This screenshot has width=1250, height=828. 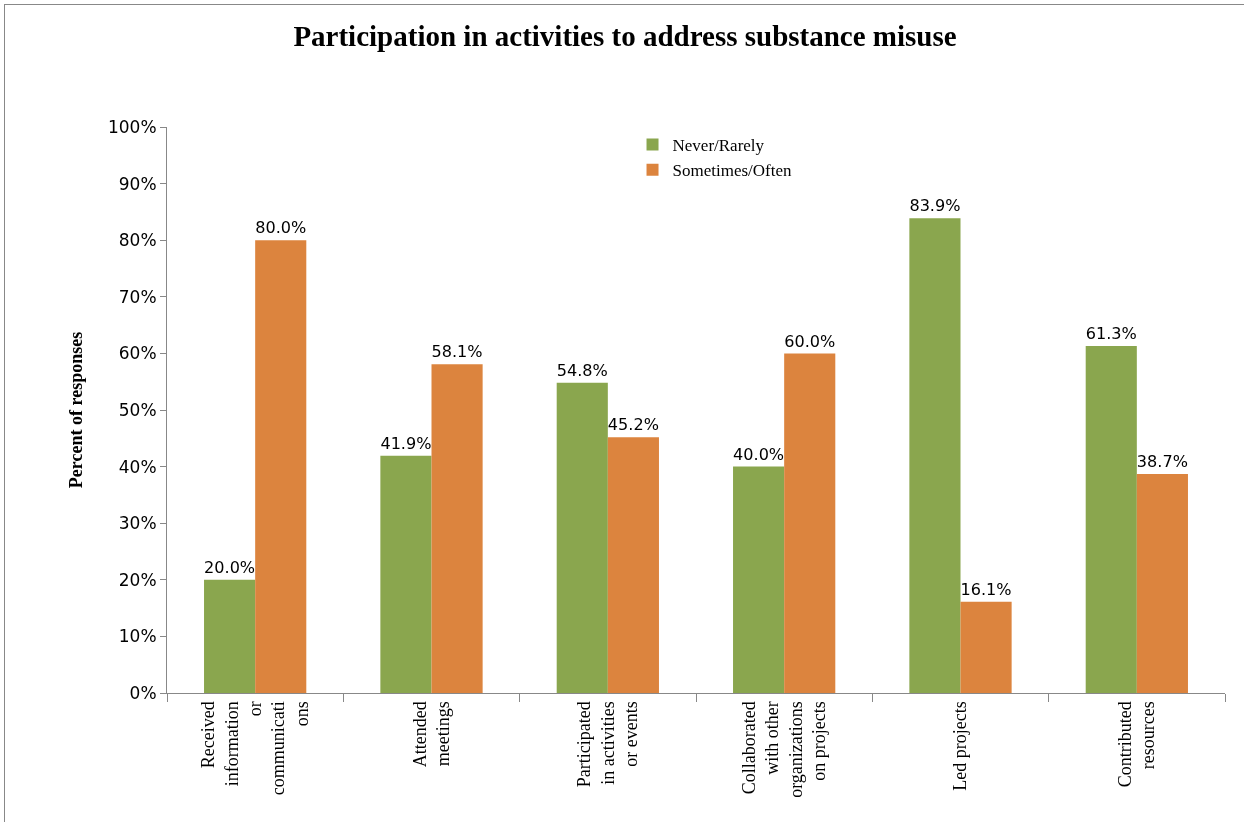 What do you see at coordinates (608, 744) in the screenshot?
I see `x-tick-label: Participated in activities or events` at bounding box center [608, 744].